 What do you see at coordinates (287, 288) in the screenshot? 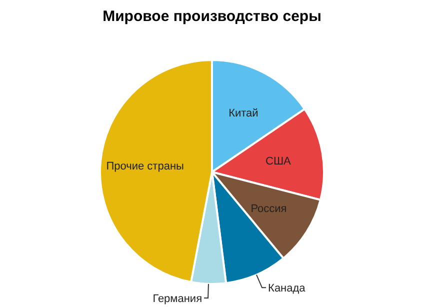
I see `slice-label: Канада` at bounding box center [287, 288].